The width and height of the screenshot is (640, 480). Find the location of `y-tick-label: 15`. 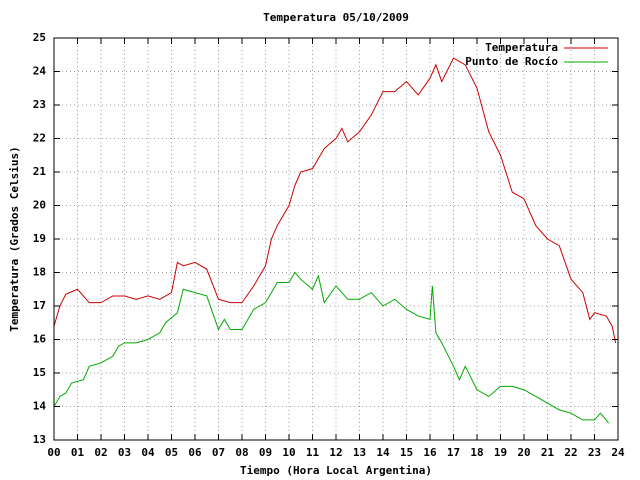

y-tick-label: 15 is located at coordinates (39, 372).